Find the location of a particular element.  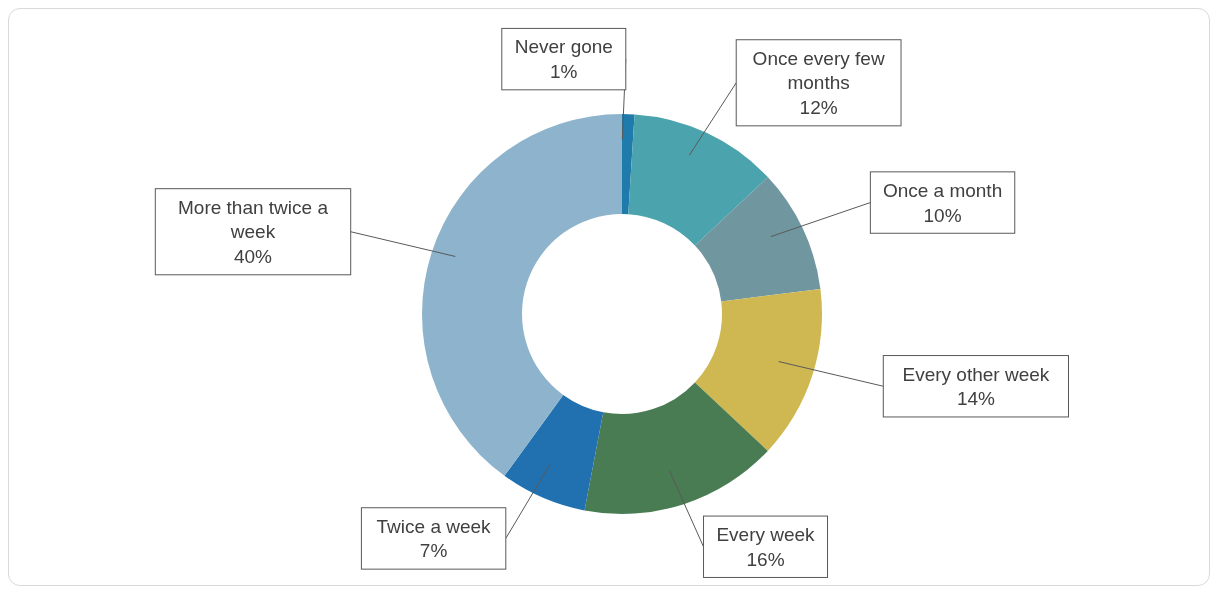

data-label: 14% is located at coordinates (976, 399).